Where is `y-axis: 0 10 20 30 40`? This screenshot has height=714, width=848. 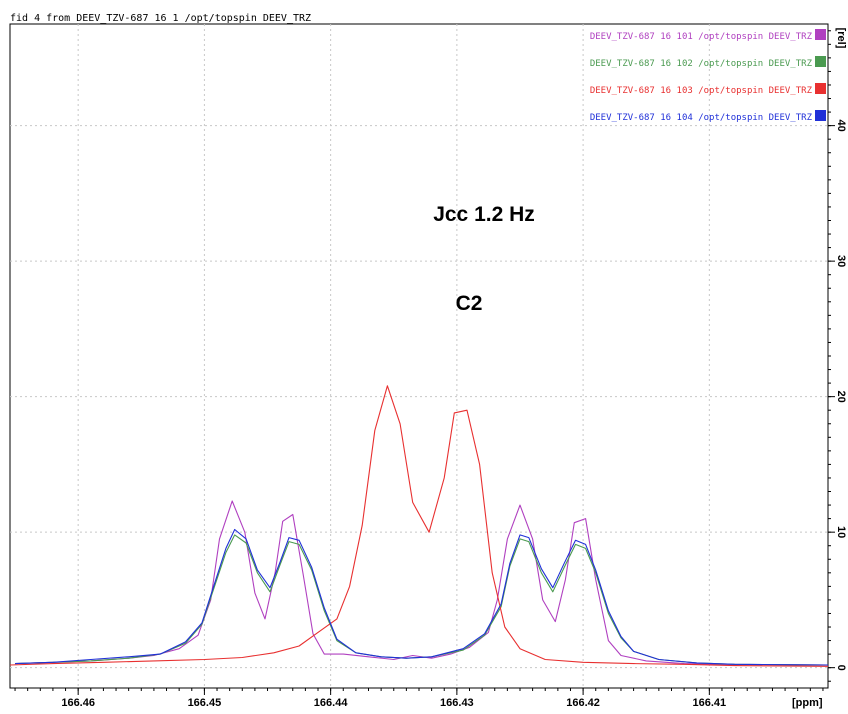
y-axis: 0 10 20 30 40 is located at coordinates (837, 356).